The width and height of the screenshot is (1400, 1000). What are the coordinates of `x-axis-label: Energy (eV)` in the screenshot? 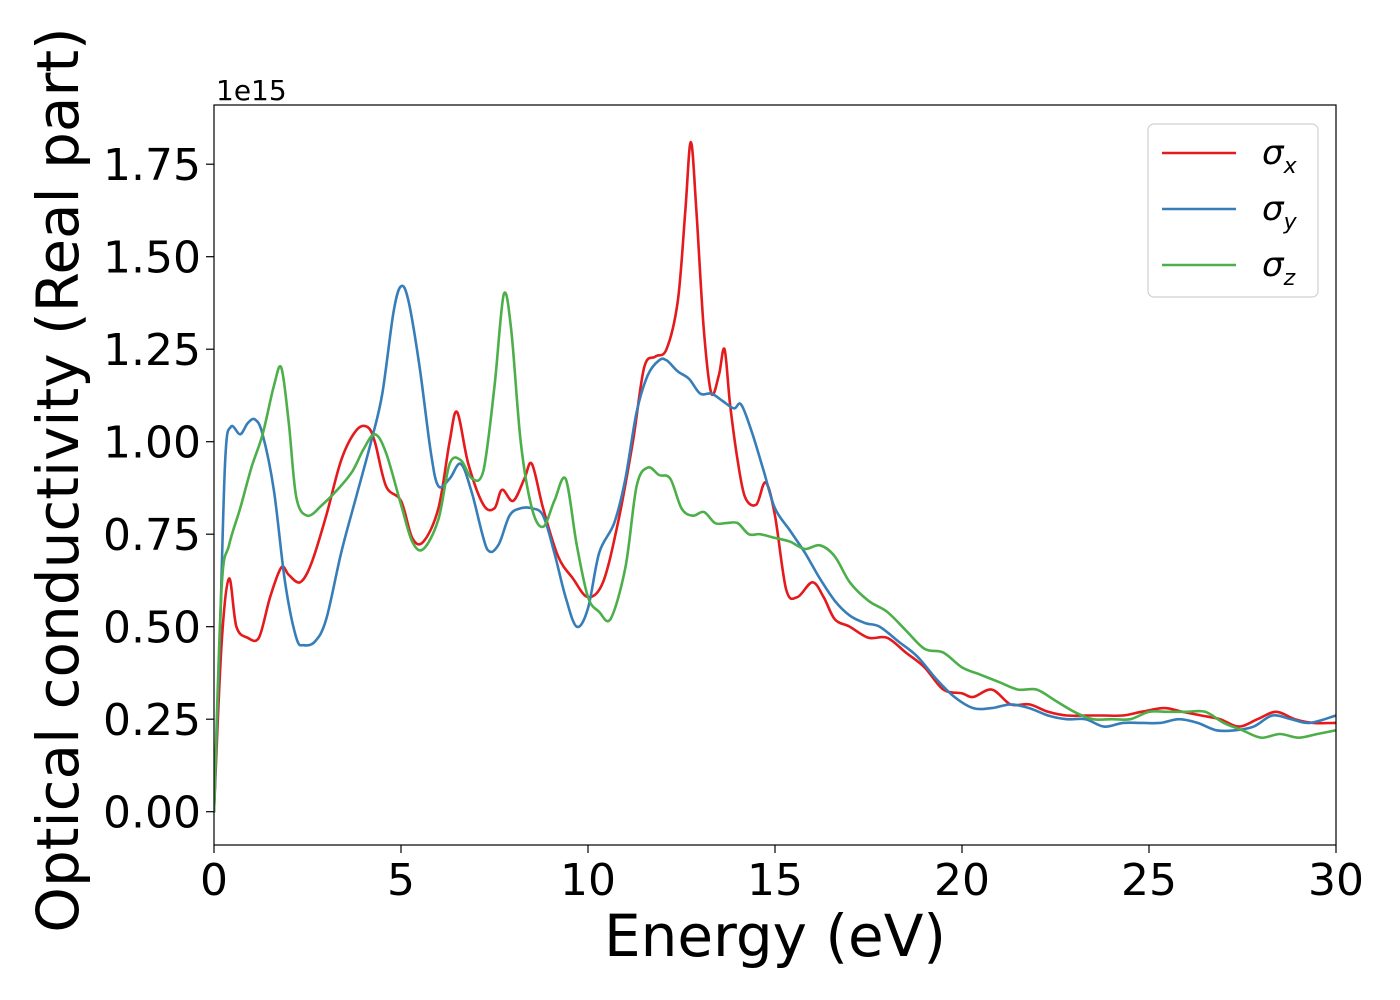 It's located at (775, 936).